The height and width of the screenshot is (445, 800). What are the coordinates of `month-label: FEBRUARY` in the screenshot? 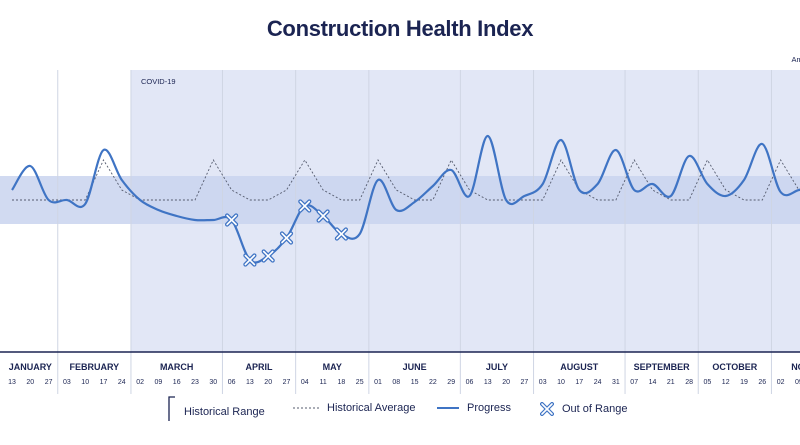 It's located at (95, 367).